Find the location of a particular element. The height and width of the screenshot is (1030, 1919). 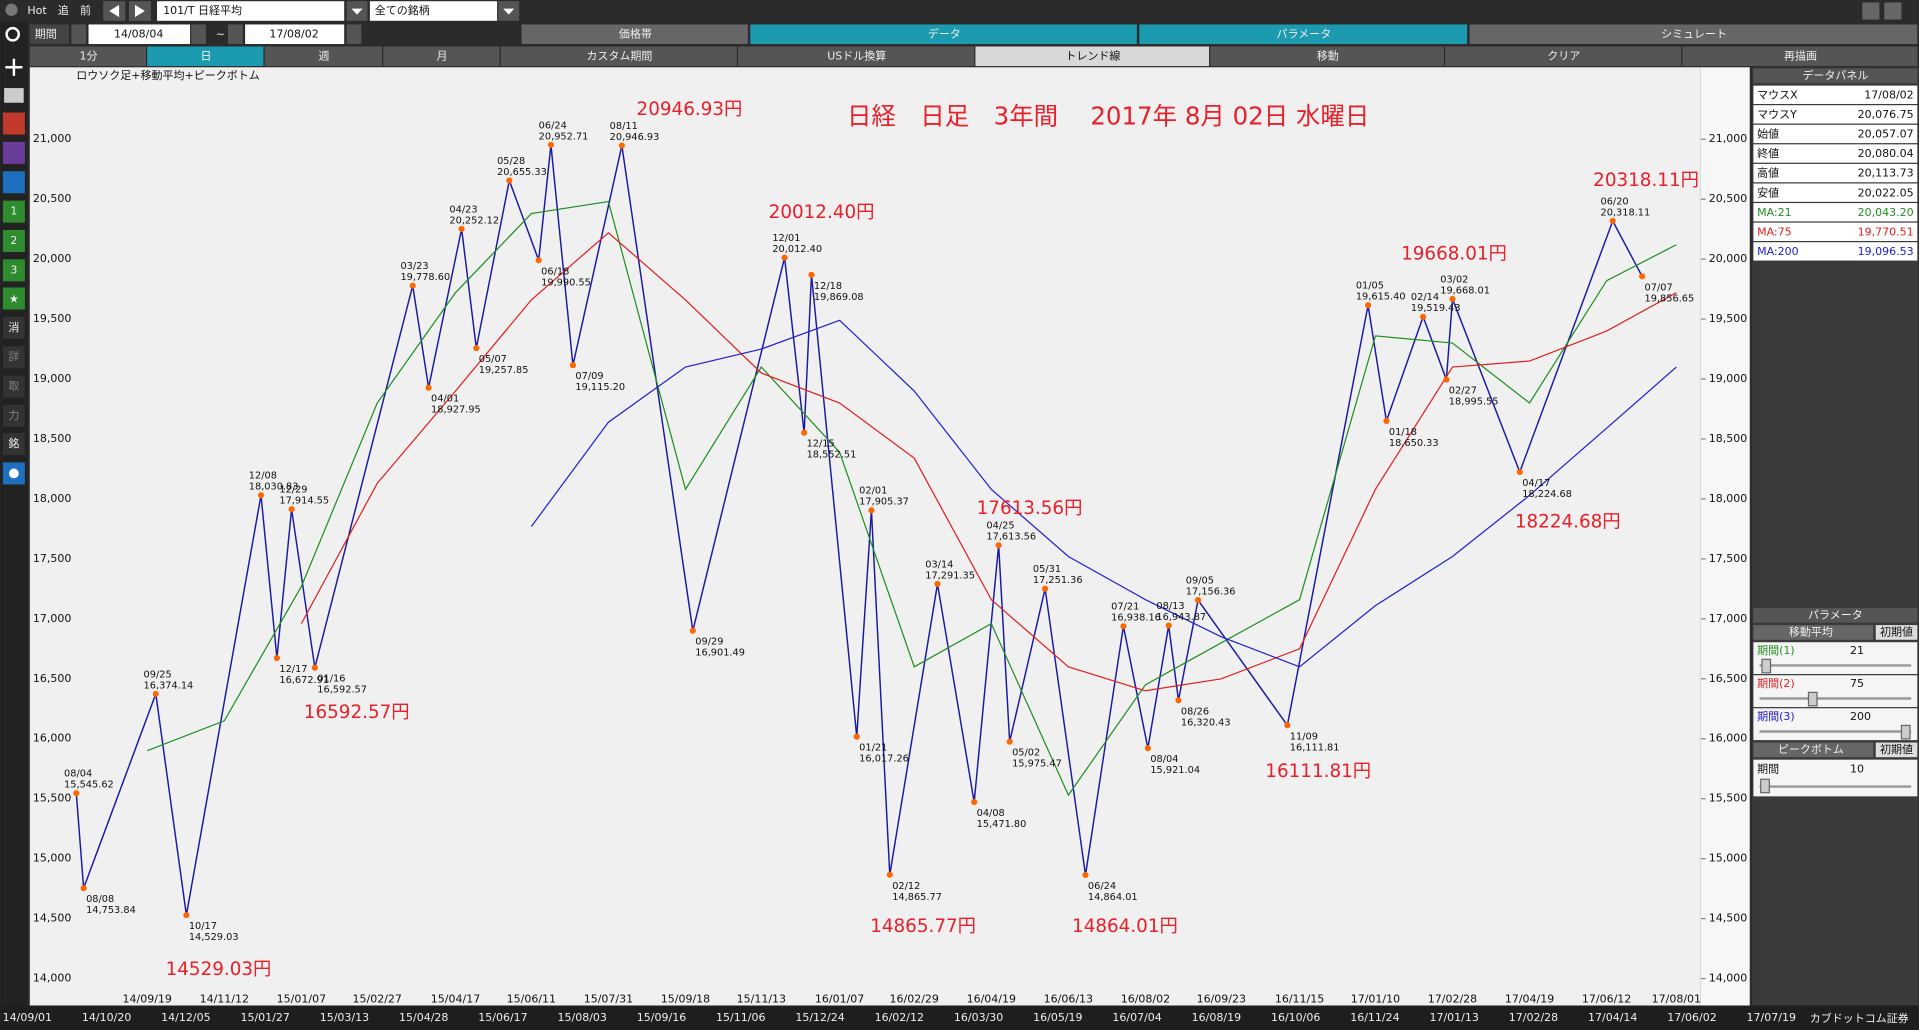

peak-value: 14,753.84 is located at coordinates (111, 910).